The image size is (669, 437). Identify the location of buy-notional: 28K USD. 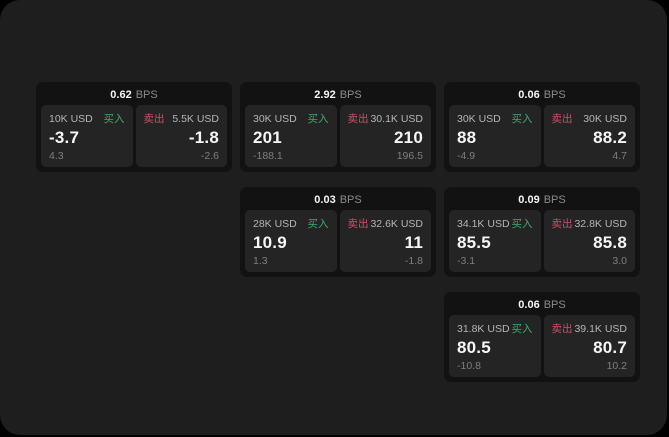
(275, 223).